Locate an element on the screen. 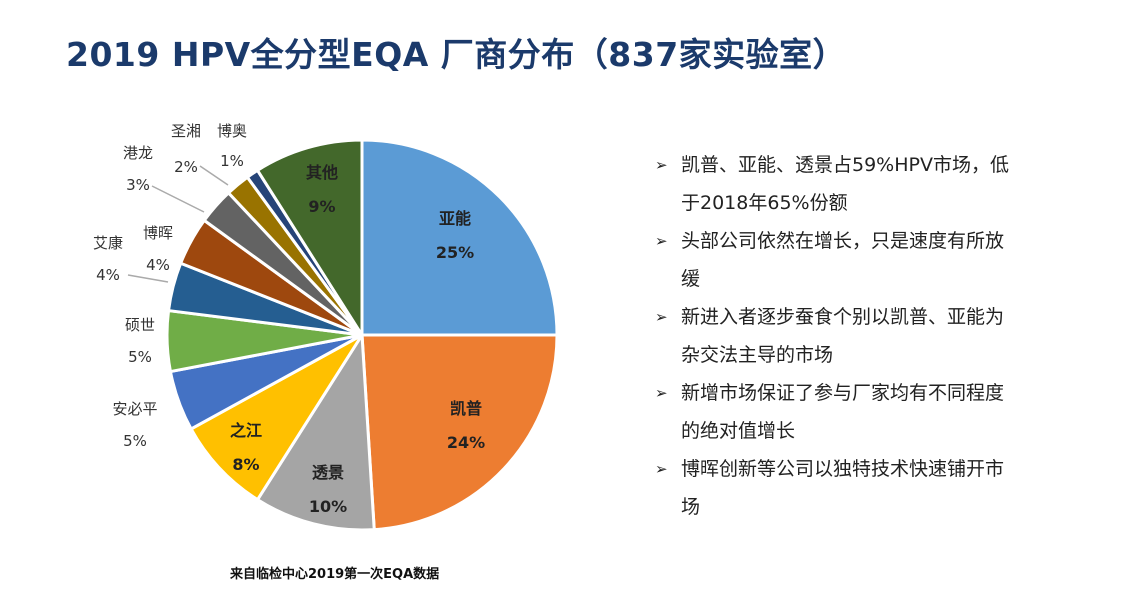 This screenshot has height=604, width=1122. bullet-item: ➢ 博晖创新等公司以独特技术快速铺开市场 is located at coordinates (835, 488).